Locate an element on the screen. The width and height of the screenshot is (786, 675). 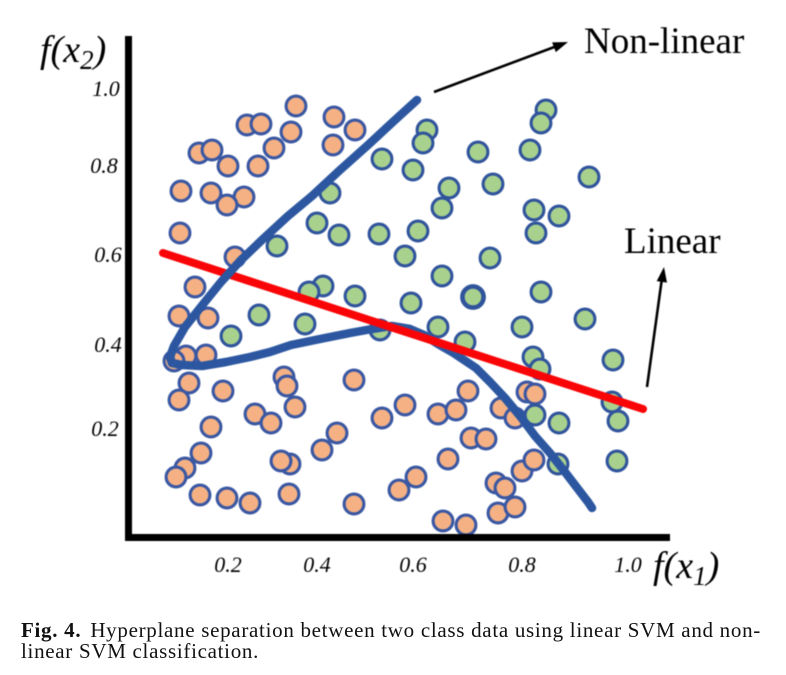
svg-text: f(x1) is located at coordinates (686, 568).